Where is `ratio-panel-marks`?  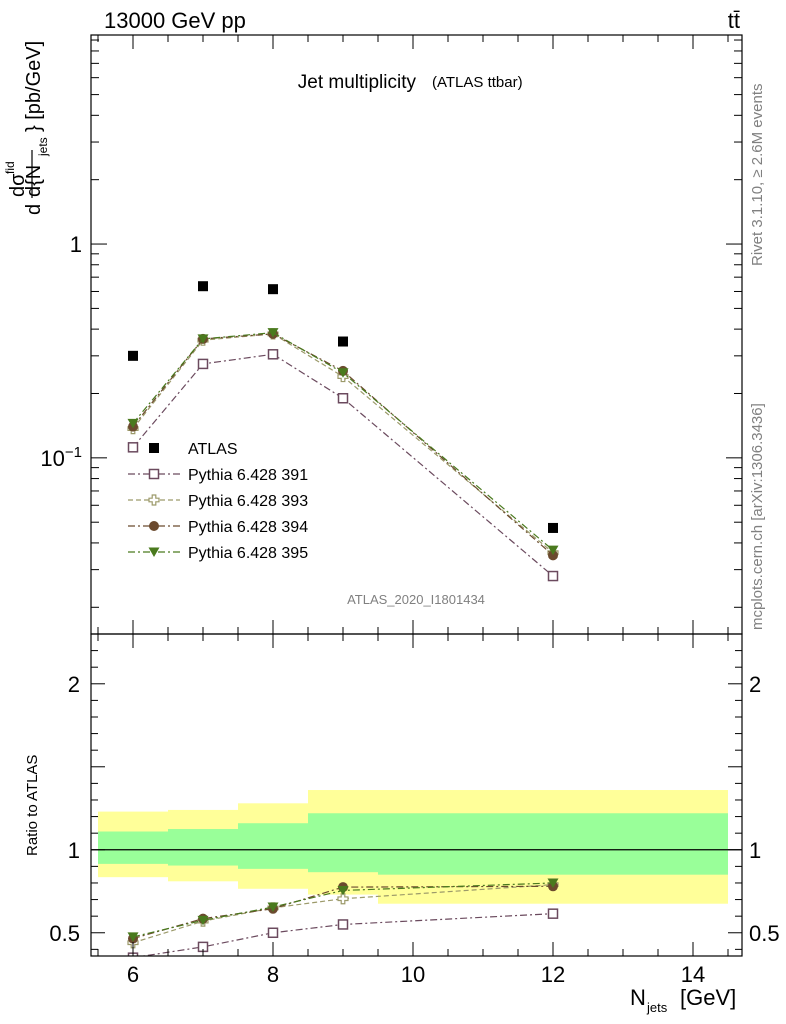 ratio-panel-marks is located at coordinates (343, 917).